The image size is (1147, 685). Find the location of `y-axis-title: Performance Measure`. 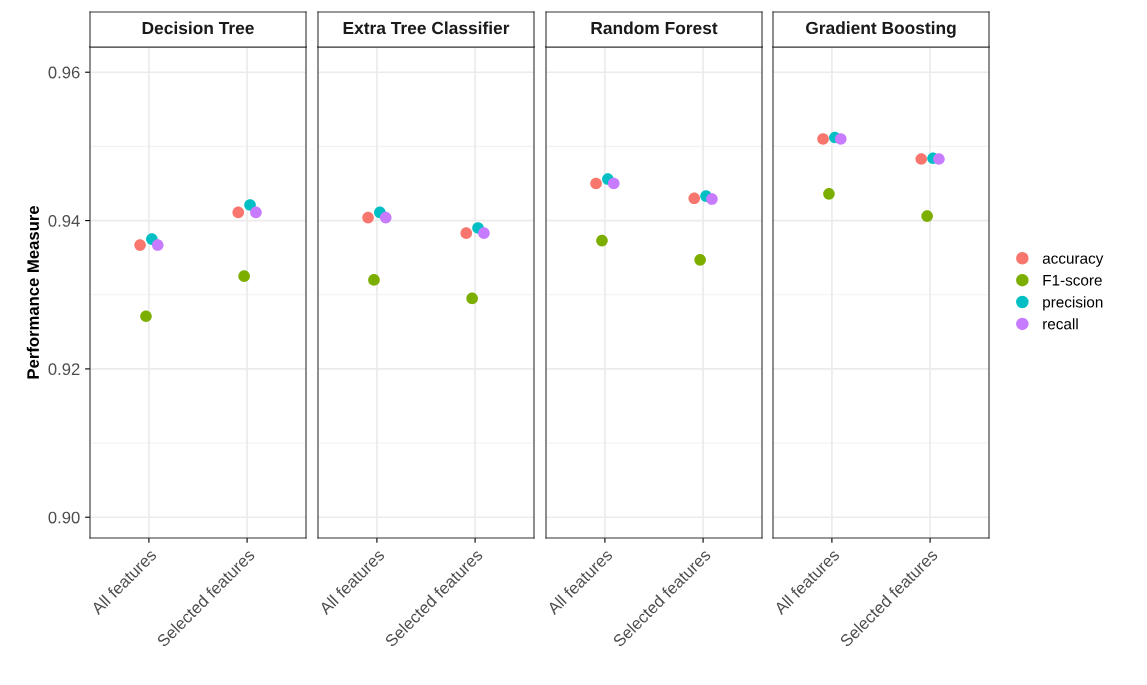

y-axis-title: Performance Measure is located at coordinates (32, 292).